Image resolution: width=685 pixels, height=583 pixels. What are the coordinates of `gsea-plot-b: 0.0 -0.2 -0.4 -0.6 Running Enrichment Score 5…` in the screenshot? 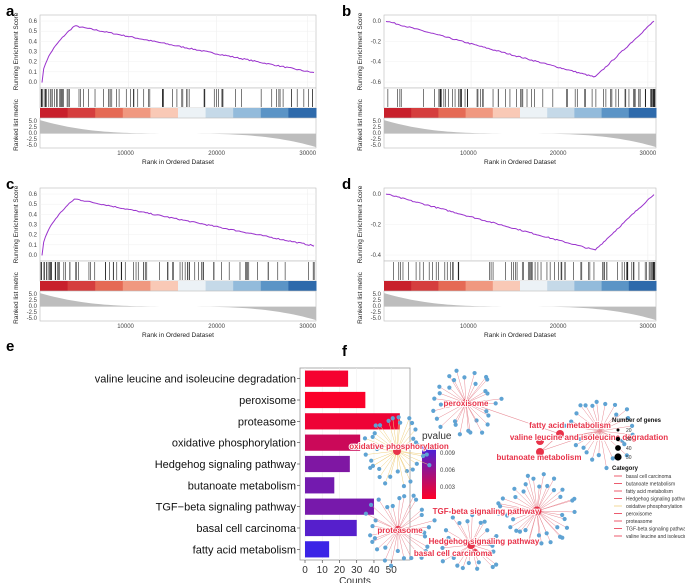 It's located at (507, 89).